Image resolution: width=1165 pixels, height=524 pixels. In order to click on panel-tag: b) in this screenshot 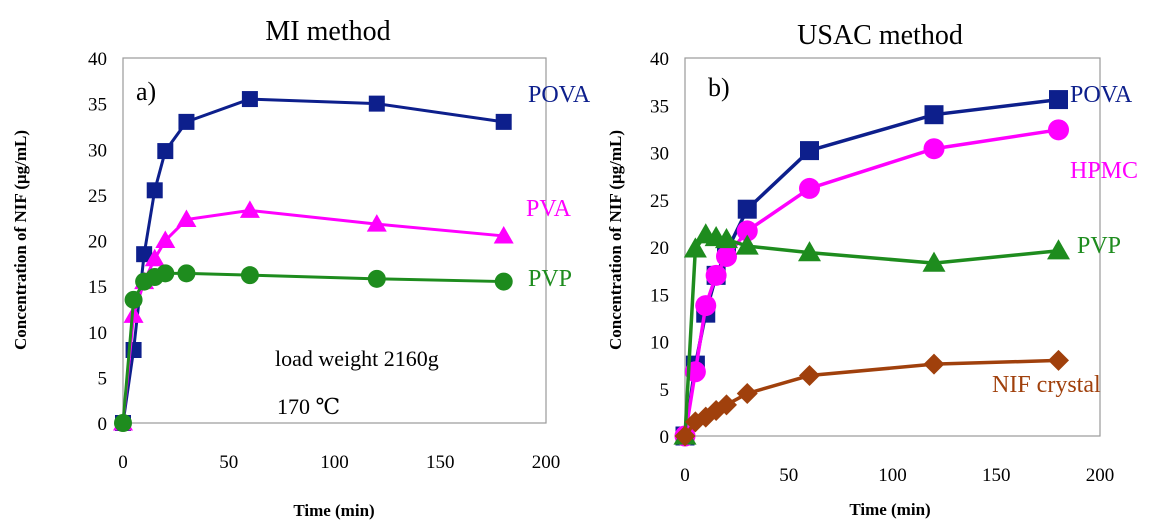, I will do `click(719, 87)`.